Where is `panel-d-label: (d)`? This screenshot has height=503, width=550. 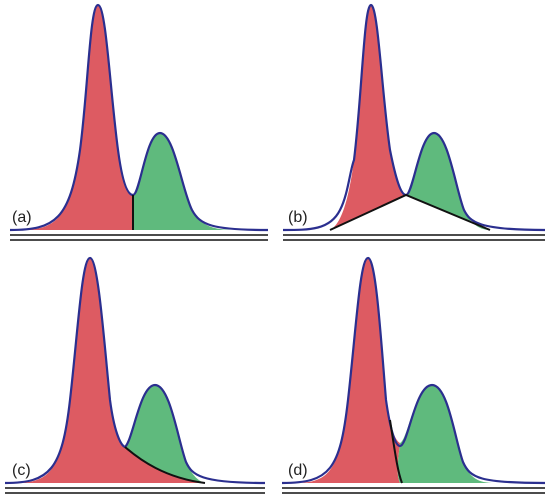 panel-d-label: (d) is located at coordinates (298, 470).